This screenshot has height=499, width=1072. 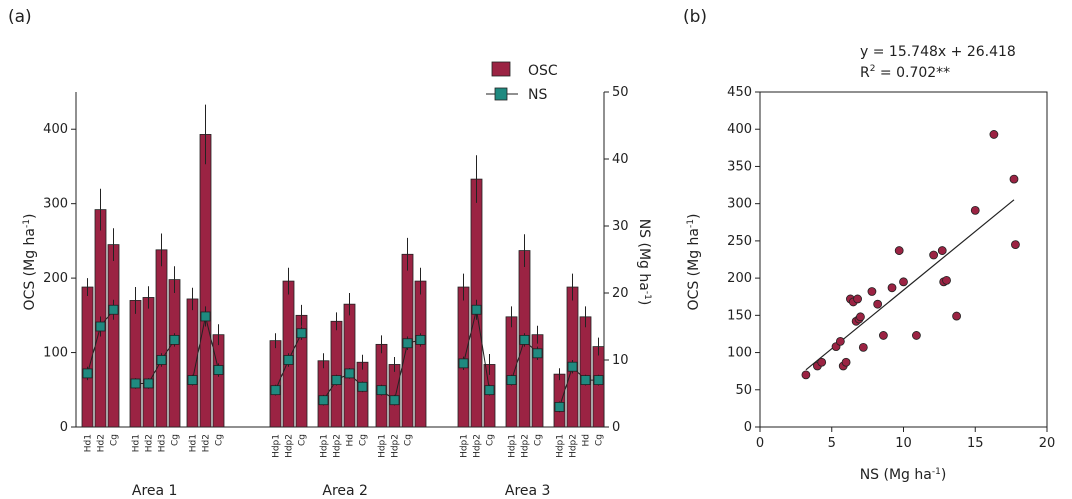 I want to click on right-y-tick-label: 20, so click(x=620, y=293).